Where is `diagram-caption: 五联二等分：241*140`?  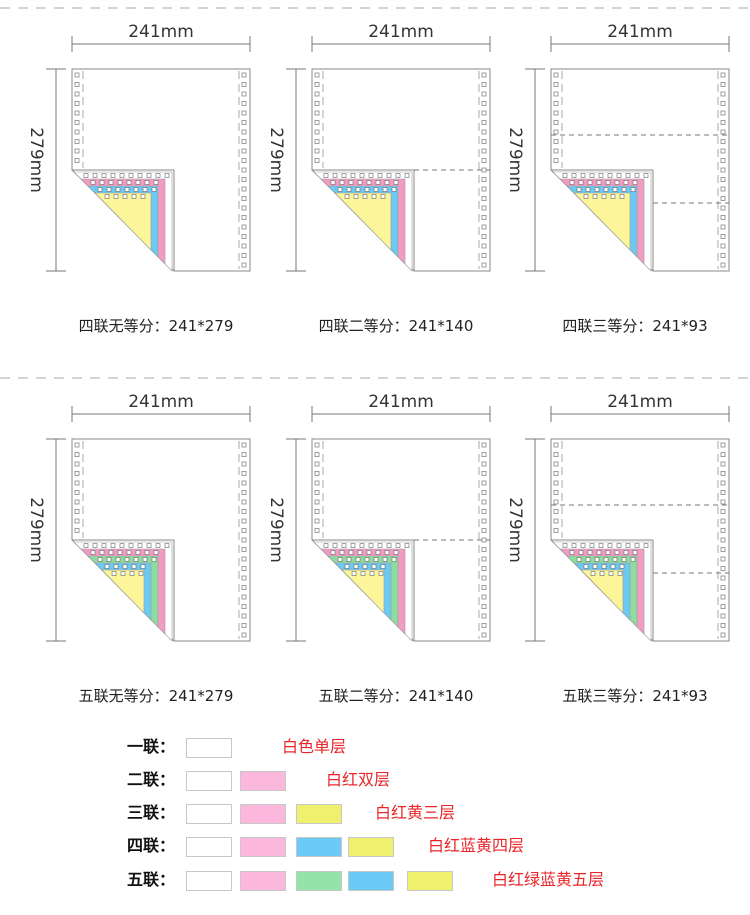
diagram-caption: 五联二等分：241*140 is located at coordinates (396, 696).